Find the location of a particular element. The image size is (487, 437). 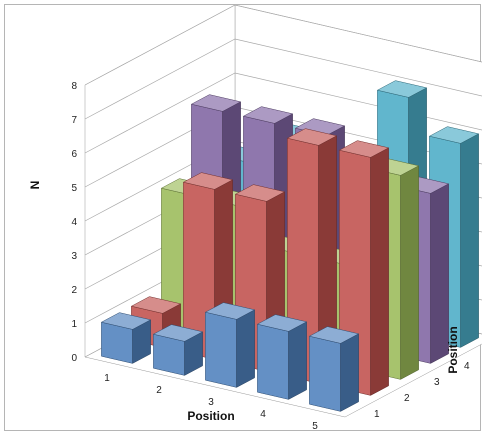

x-tick-label: 3 is located at coordinates (211, 402).